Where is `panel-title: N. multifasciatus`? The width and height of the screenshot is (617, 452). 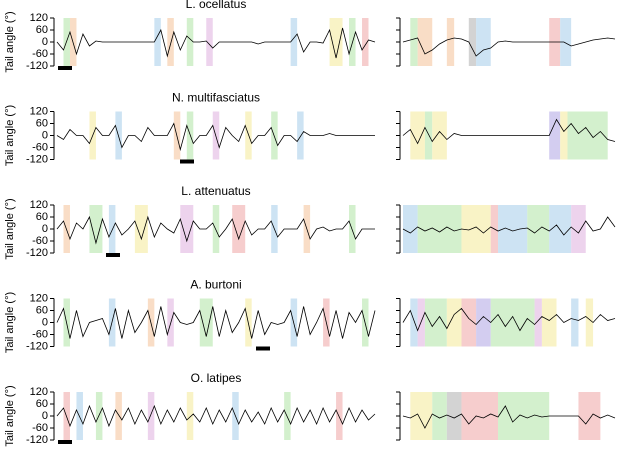
panel-title: N. multifasciatus is located at coordinates (216, 98).